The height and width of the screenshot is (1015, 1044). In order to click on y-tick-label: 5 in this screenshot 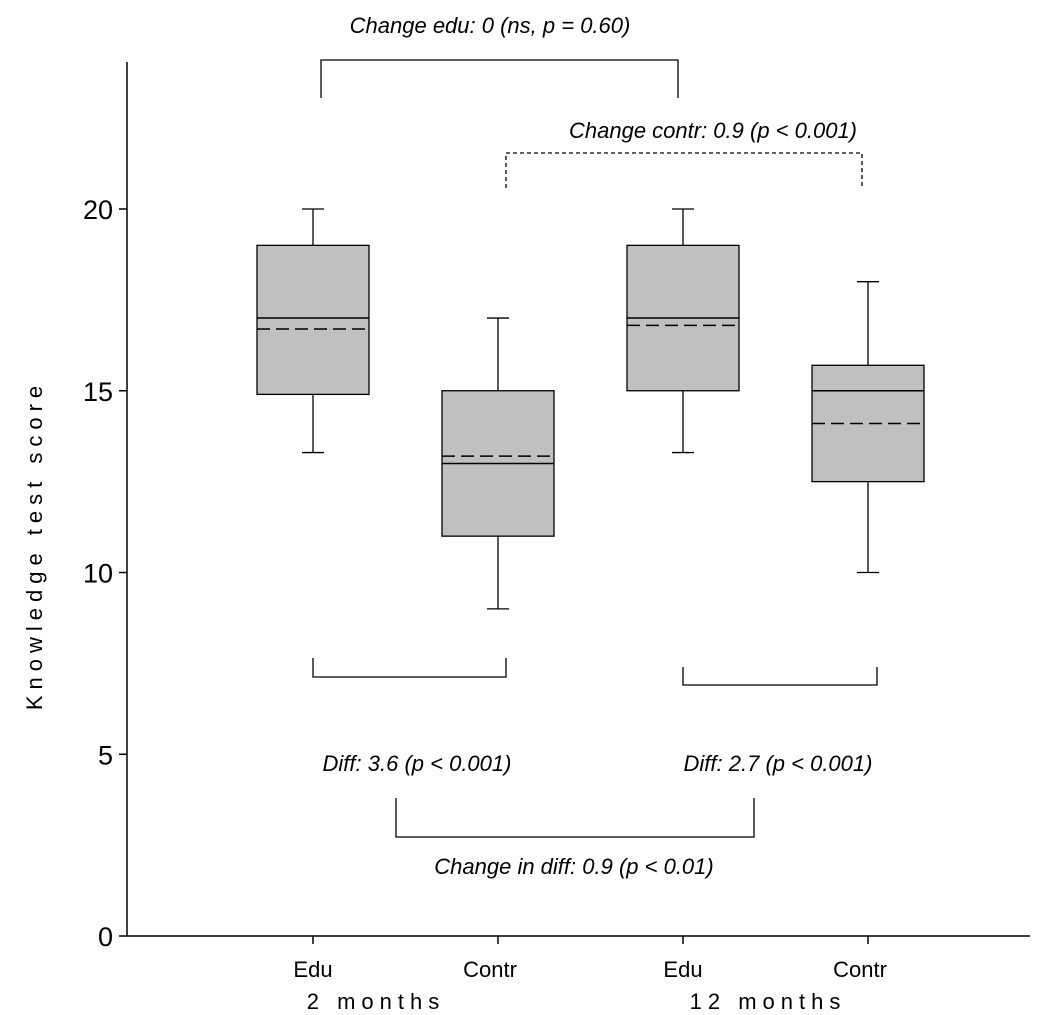, I will do `click(105, 755)`.